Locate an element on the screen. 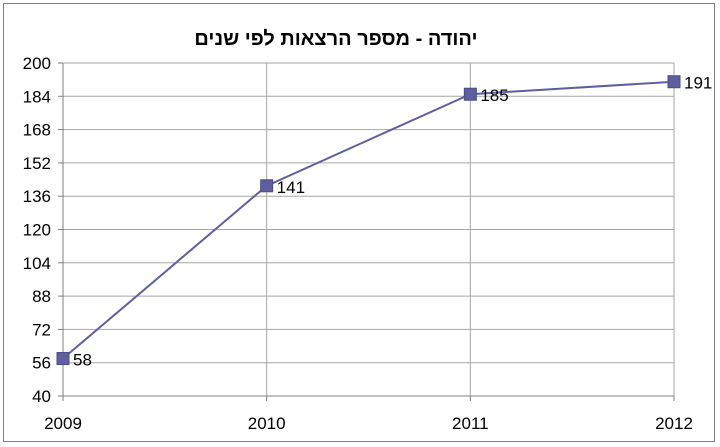  y-tick-label: 168 is located at coordinates (37, 130).